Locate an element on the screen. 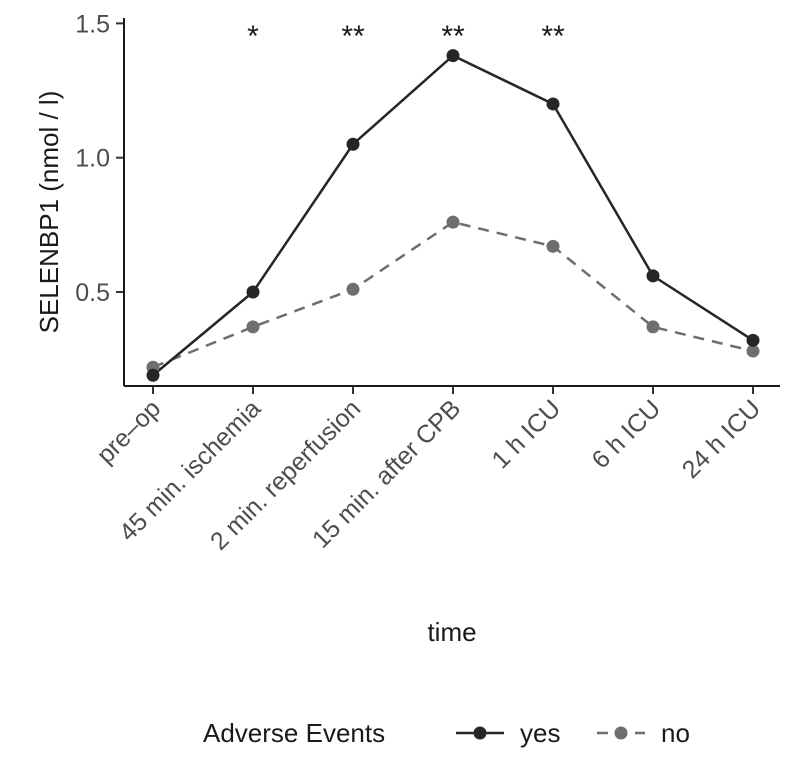 Image resolution: width=798 pixels, height=762 pixels. x-tick-label: 1 h ICU is located at coordinates (527, 434).